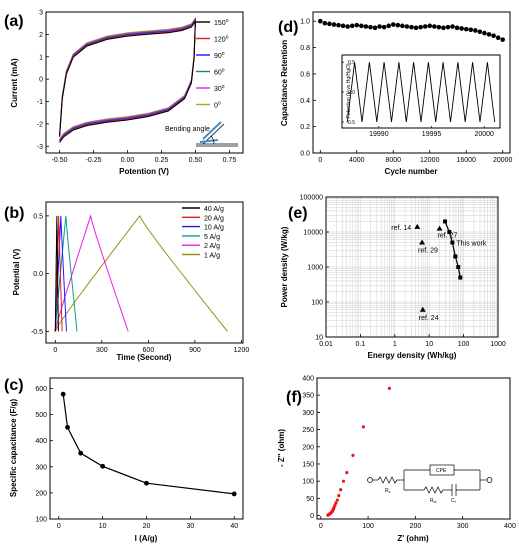 This screenshot has height=550, width=519. What do you see at coordinates (308, 88) in the screenshot?
I see `y-ticks-d: 0.0 0.2 0.4 0.6 0.8 1.0` at bounding box center [308, 88].